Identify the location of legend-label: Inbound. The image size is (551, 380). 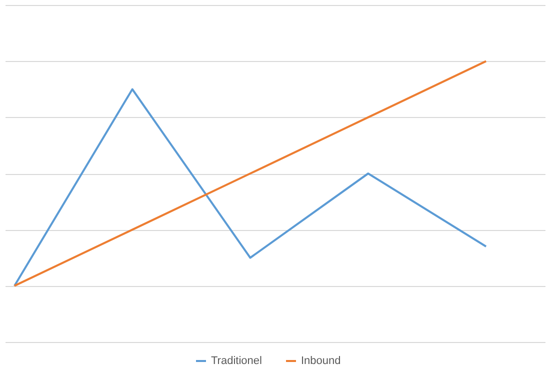
(321, 361).